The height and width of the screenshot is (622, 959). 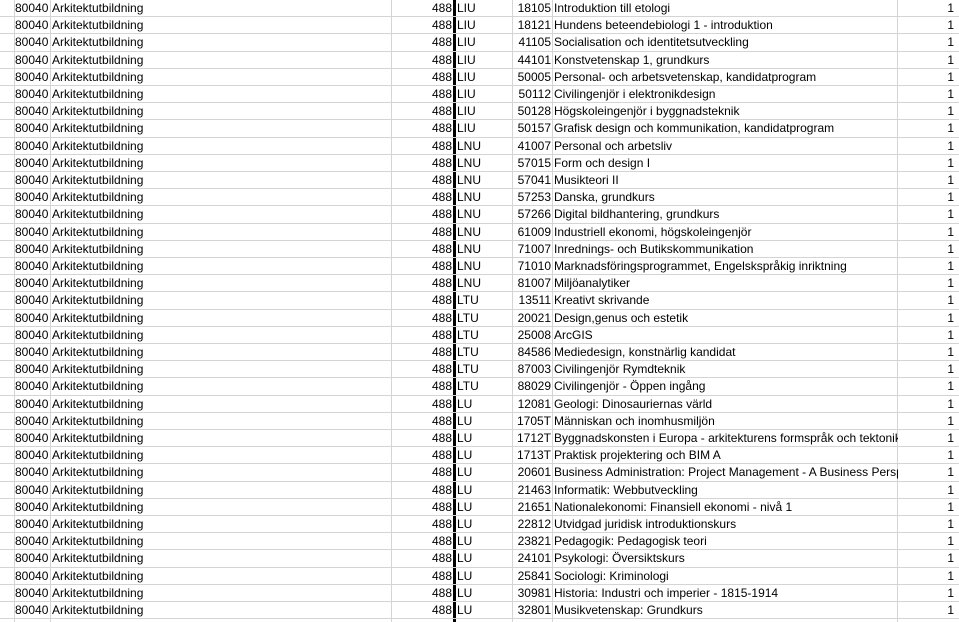 What do you see at coordinates (534, 111) in the screenshot?
I see `course-code-cell: 50128` at bounding box center [534, 111].